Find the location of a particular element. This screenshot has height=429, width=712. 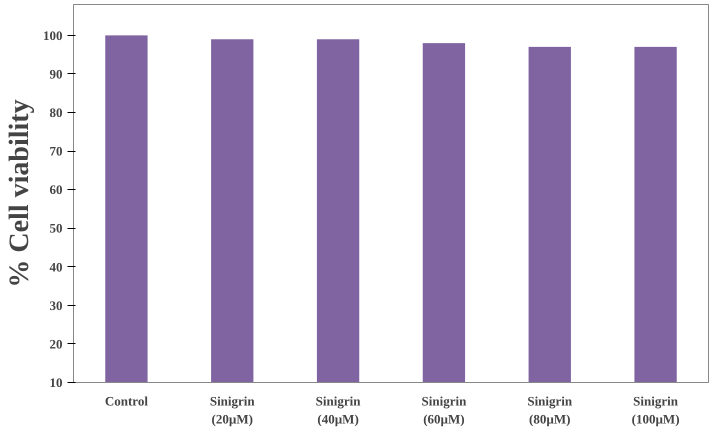

y-axis-title: % Cell viability is located at coordinates (19, 193).